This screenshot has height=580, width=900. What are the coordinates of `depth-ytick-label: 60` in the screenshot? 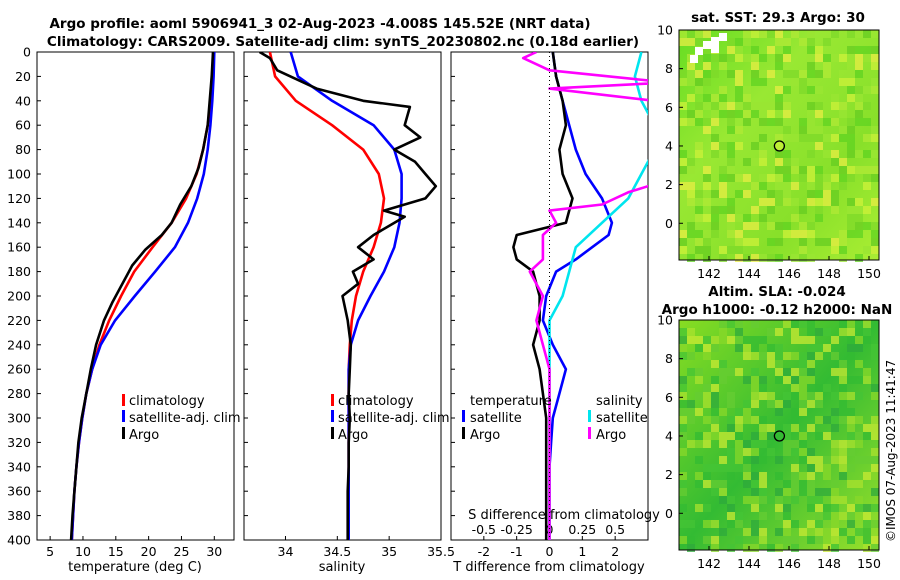 It's located at (23, 125).